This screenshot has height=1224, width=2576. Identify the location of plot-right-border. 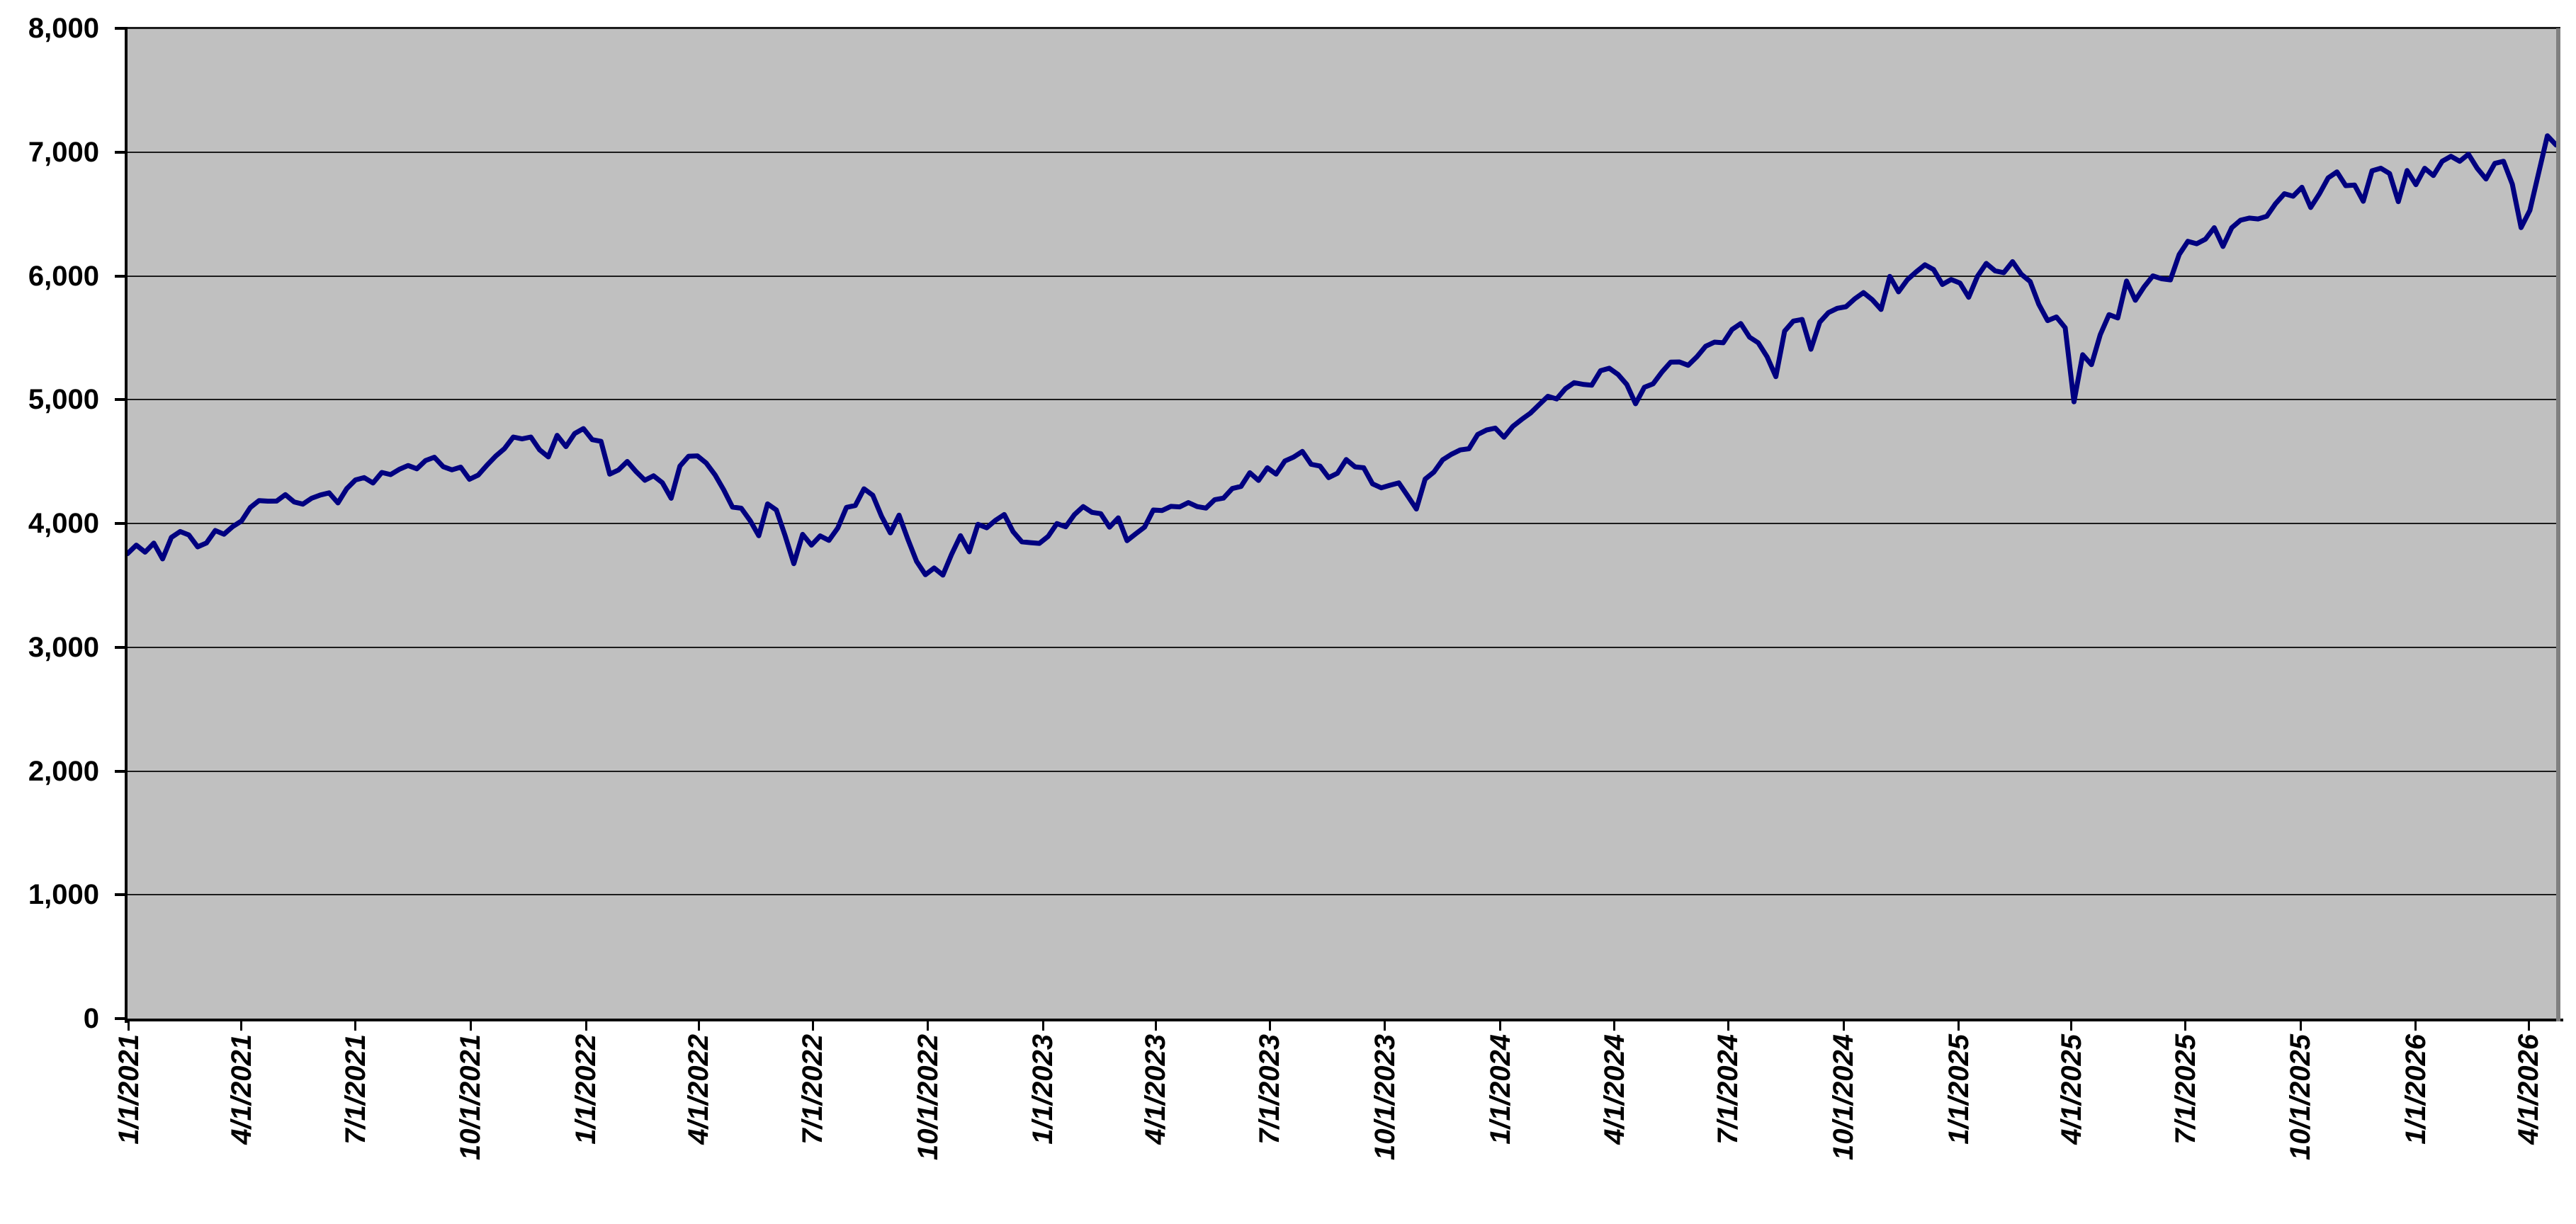
(2558, 524).